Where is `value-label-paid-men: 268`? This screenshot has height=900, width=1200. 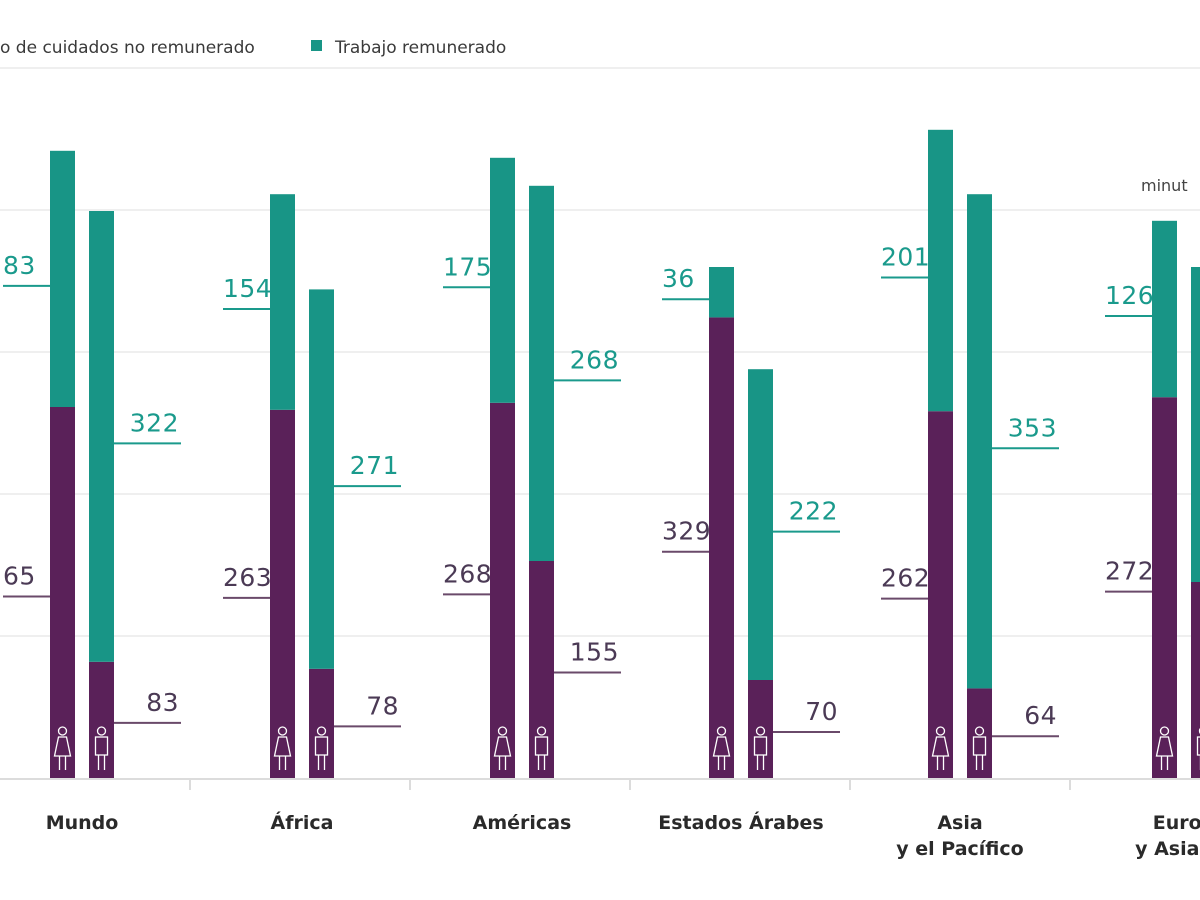 value-label-paid-men: 268 is located at coordinates (594, 359).